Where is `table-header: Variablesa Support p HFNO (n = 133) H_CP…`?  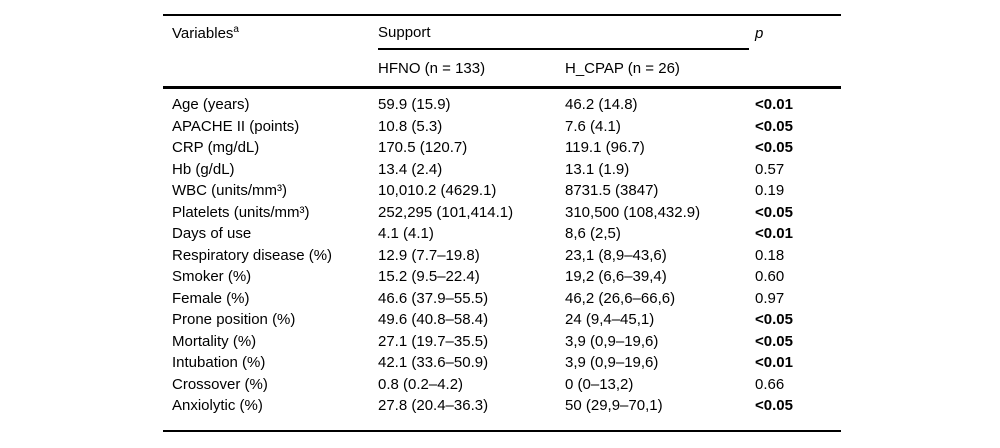
table-header: Variablesa Support p HFNO (n = 133) H_CP… is located at coordinates (502, 51).